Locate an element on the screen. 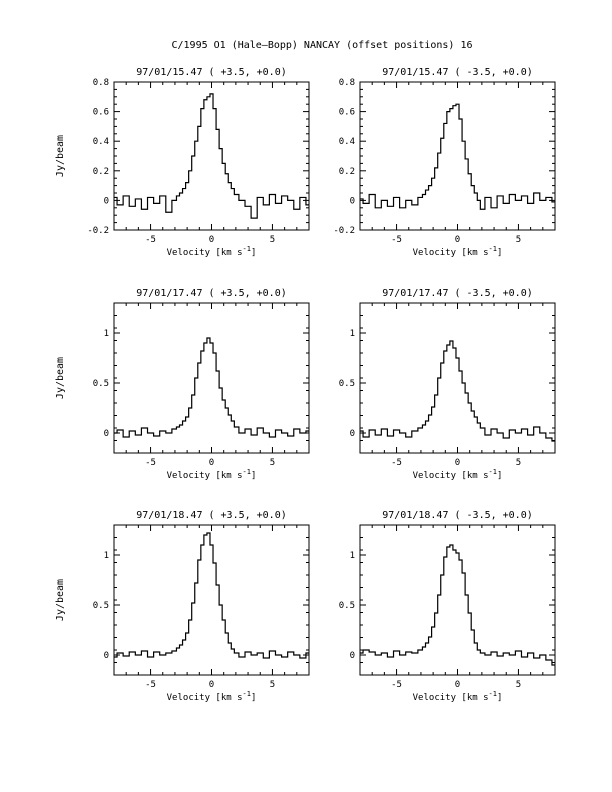 The width and height of the screenshot is (612, 792). panel-title: 97/01/17.47 ( +3.5, +0.0) is located at coordinates (211, 293).